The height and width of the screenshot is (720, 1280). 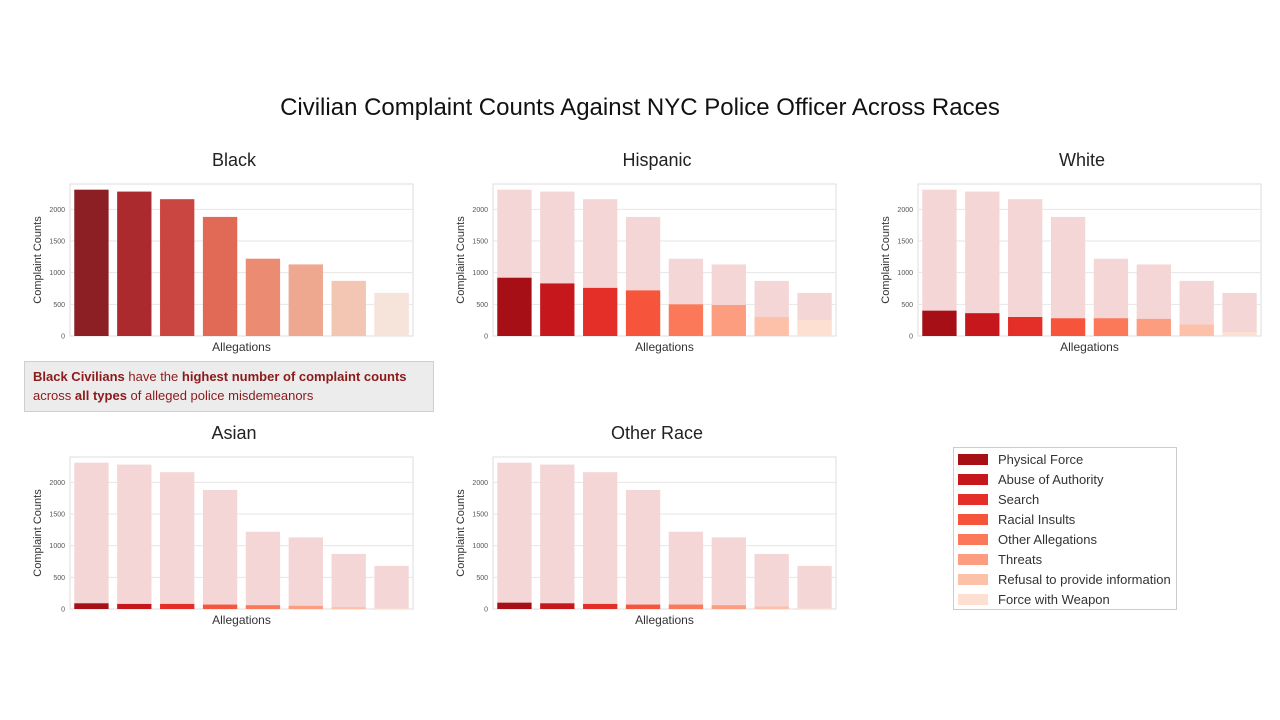 I want to click on legend-label: Threats, so click(x=1020, y=559).